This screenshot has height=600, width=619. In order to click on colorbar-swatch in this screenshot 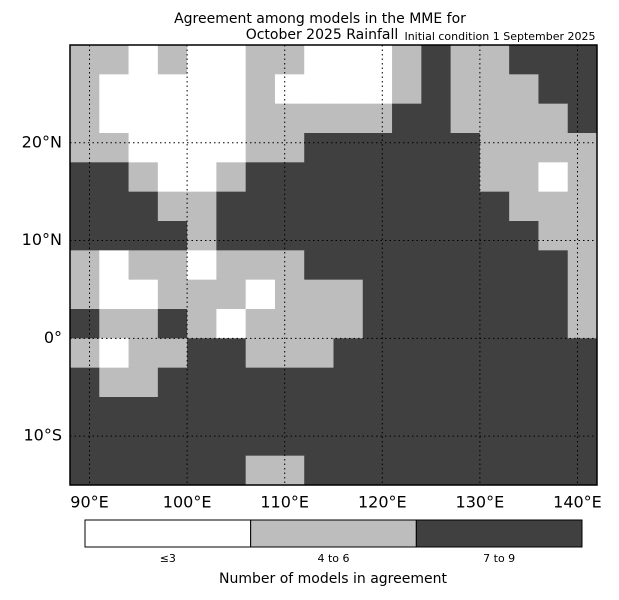, I will do `click(333, 533)`.